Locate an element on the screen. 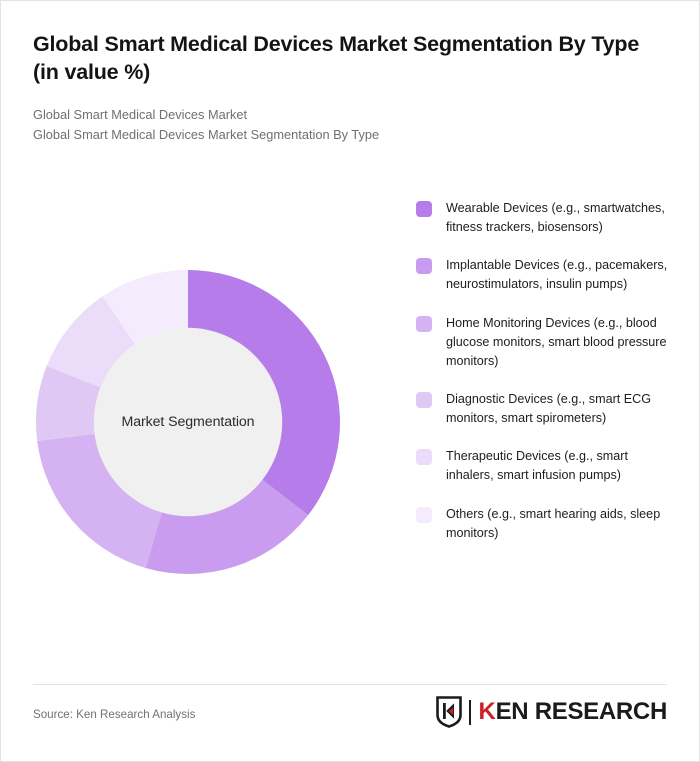 The width and height of the screenshot is (700, 762). donut-hole is located at coordinates (188, 422).